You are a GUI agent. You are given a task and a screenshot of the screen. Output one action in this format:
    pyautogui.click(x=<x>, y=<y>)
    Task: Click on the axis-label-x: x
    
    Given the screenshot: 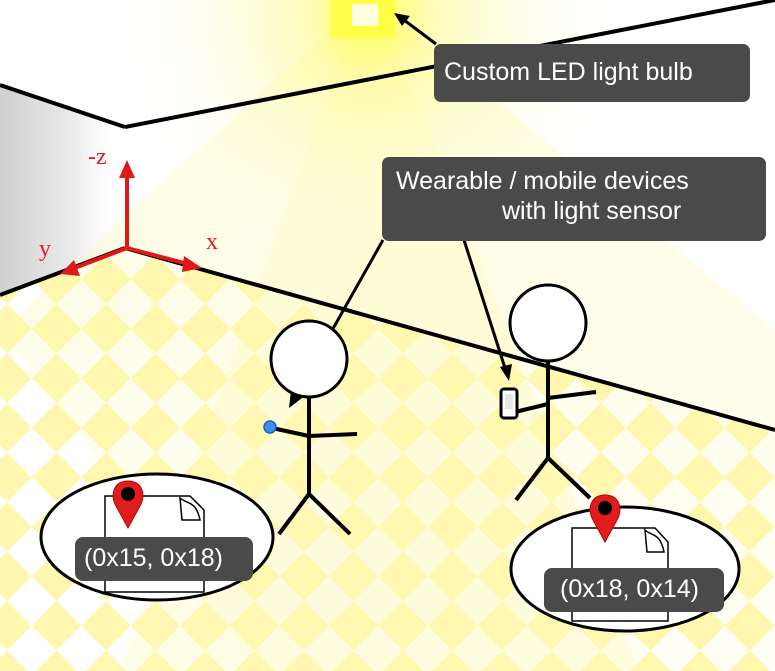 What is the action you would take?
    pyautogui.click(x=212, y=242)
    